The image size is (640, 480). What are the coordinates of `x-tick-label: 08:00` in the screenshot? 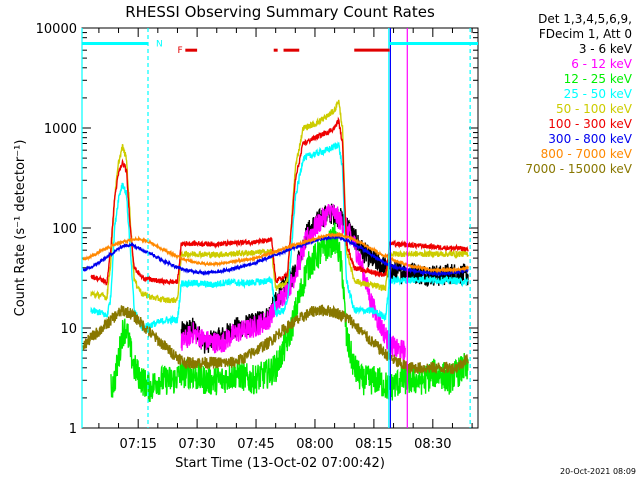 It's located at (314, 444).